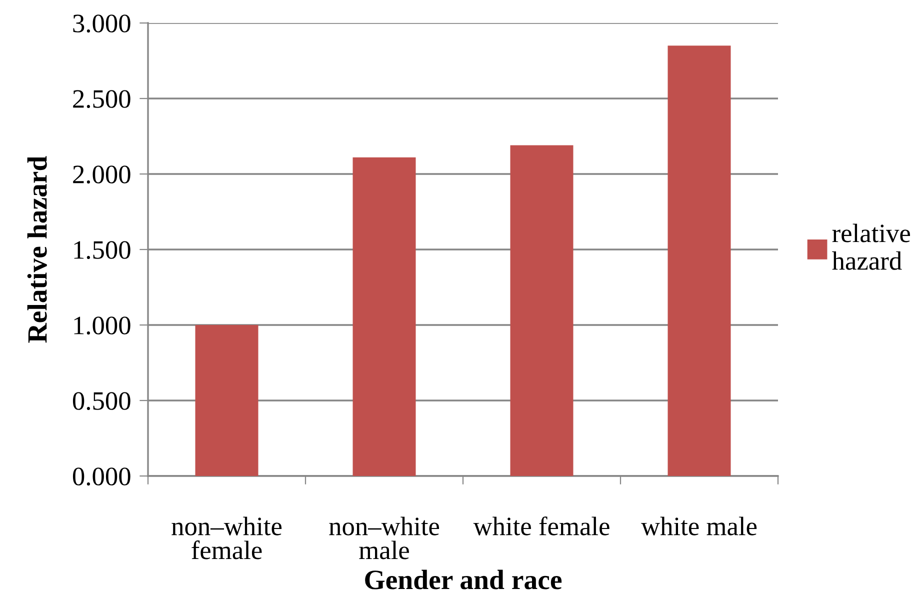 The image size is (921, 607). I want to click on y-tick-label: 2.500, so click(101, 99).